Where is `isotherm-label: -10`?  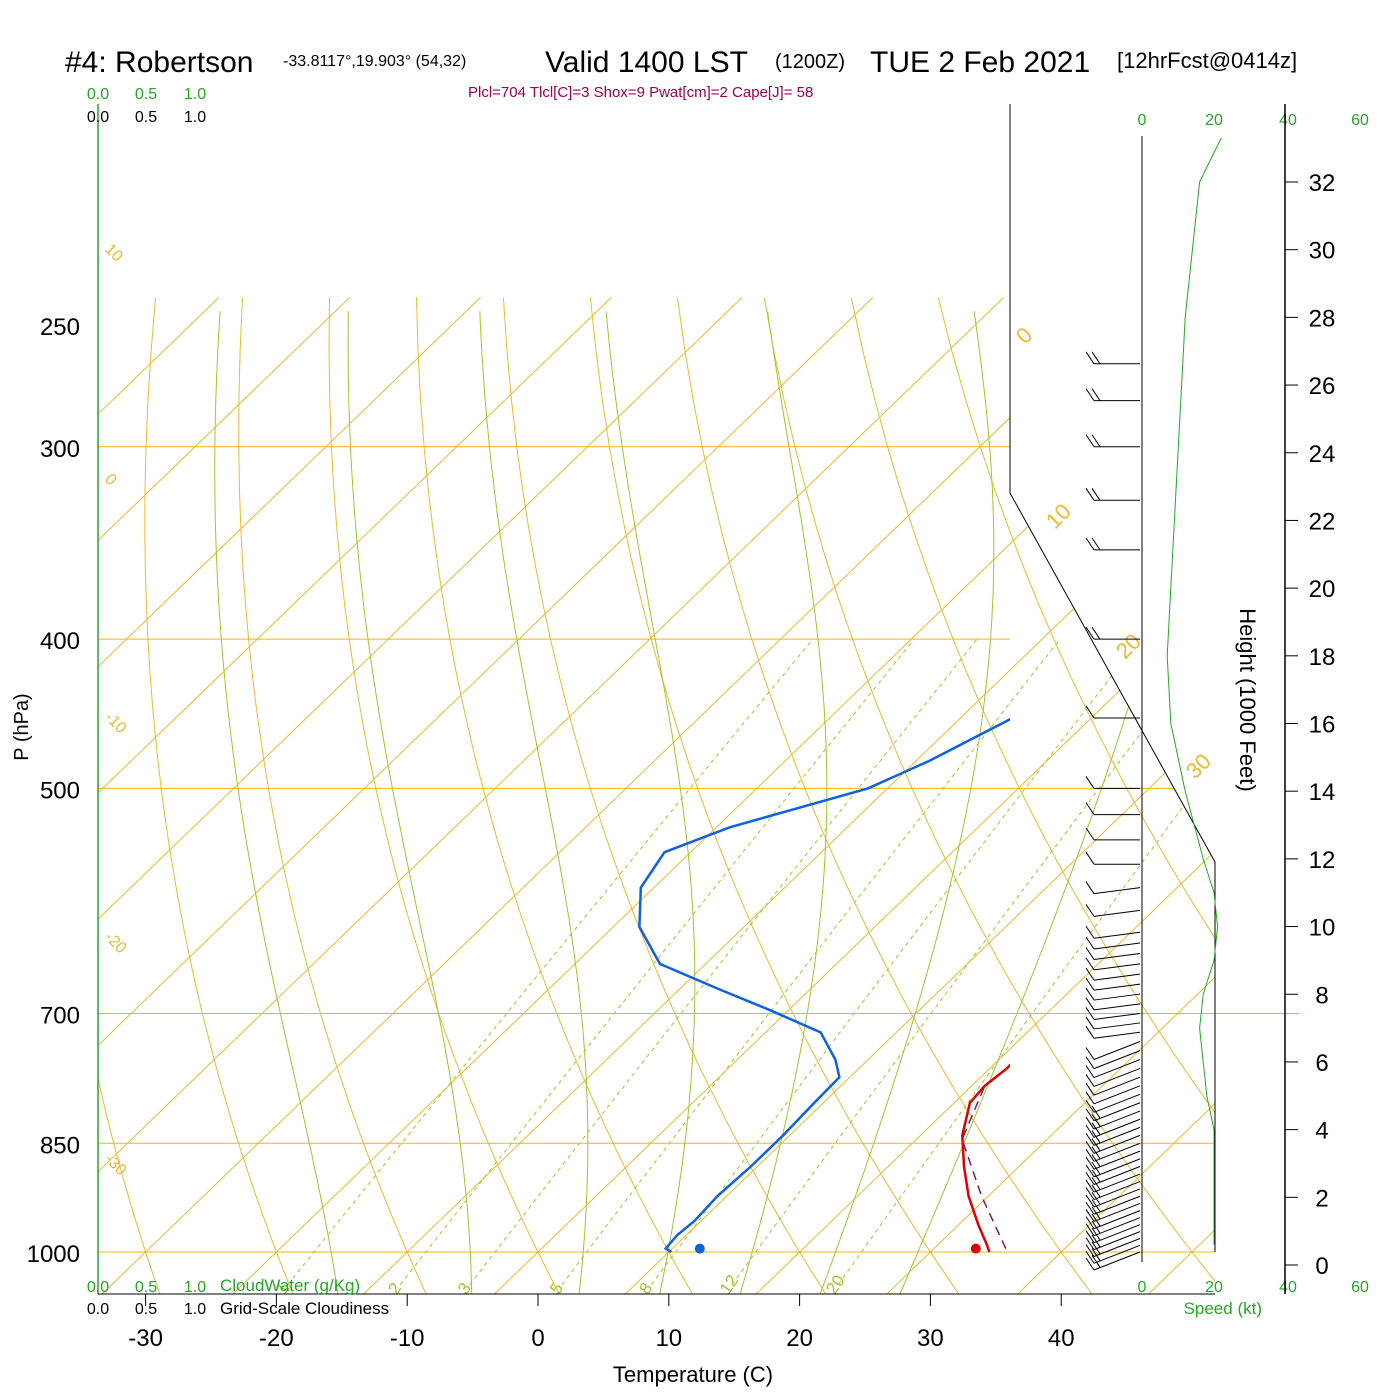 isotherm-label: -10 is located at coordinates (115, 723).